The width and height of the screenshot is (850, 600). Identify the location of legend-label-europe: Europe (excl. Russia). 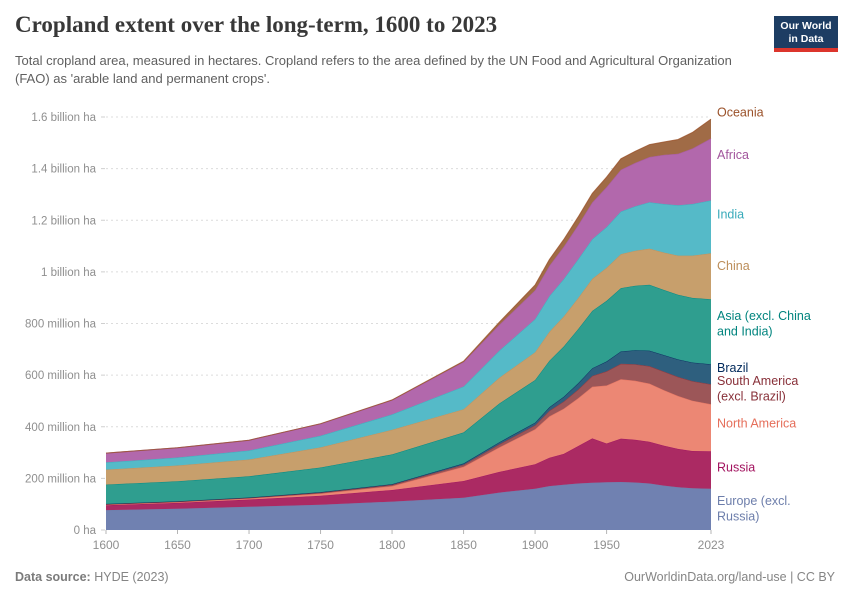
(754, 509).